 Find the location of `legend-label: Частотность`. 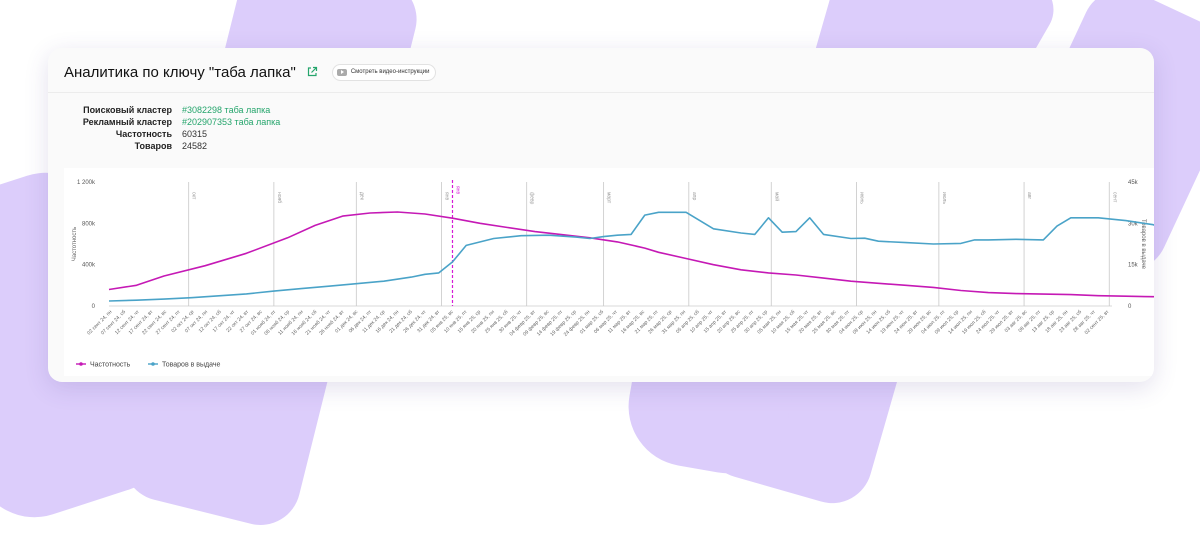

legend-label: Частотность is located at coordinates (110, 365).